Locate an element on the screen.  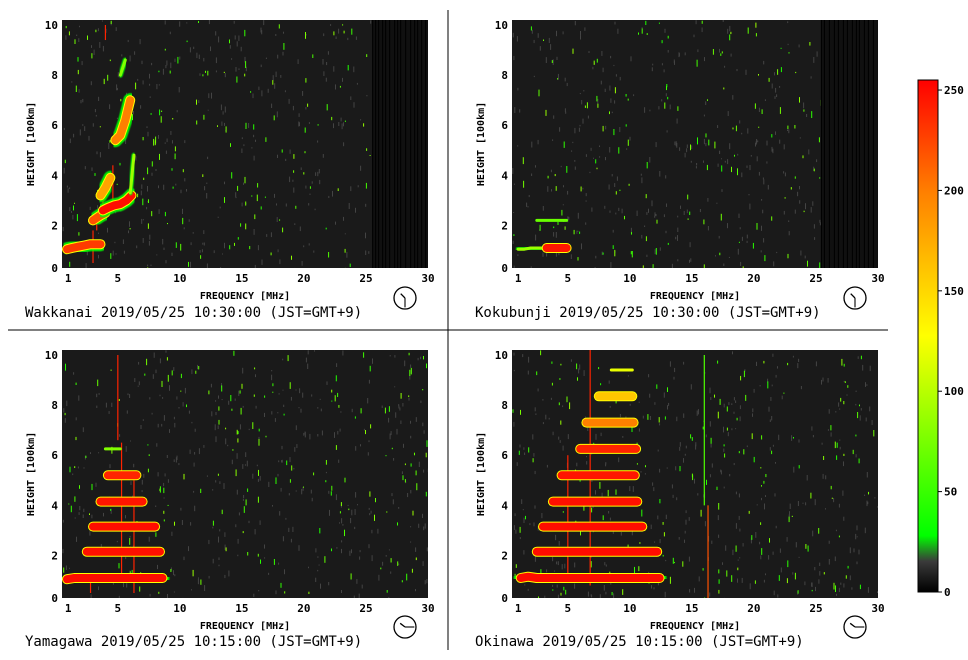
echo-trace is located at coordinates (590, 577).